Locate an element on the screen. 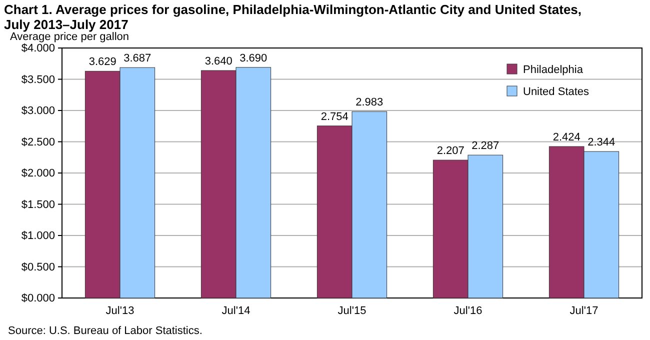 This screenshot has width=650, height=340. y-tick-label: $3.500 is located at coordinates (38, 80).